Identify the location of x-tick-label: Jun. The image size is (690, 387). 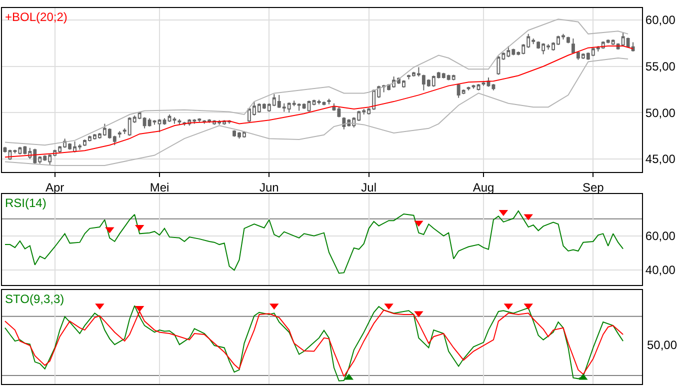
(269, 187).